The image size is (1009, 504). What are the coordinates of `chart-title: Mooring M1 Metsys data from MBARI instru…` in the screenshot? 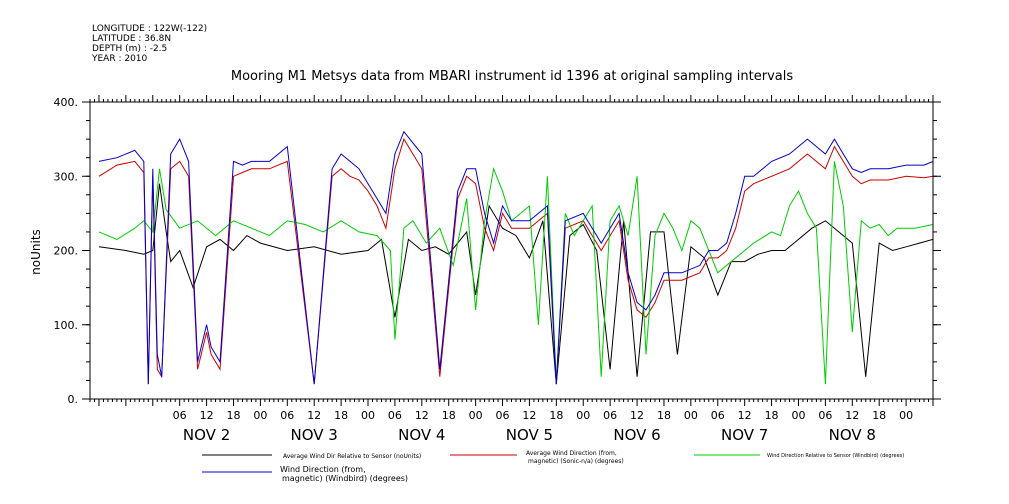 It's located at (512, 76).